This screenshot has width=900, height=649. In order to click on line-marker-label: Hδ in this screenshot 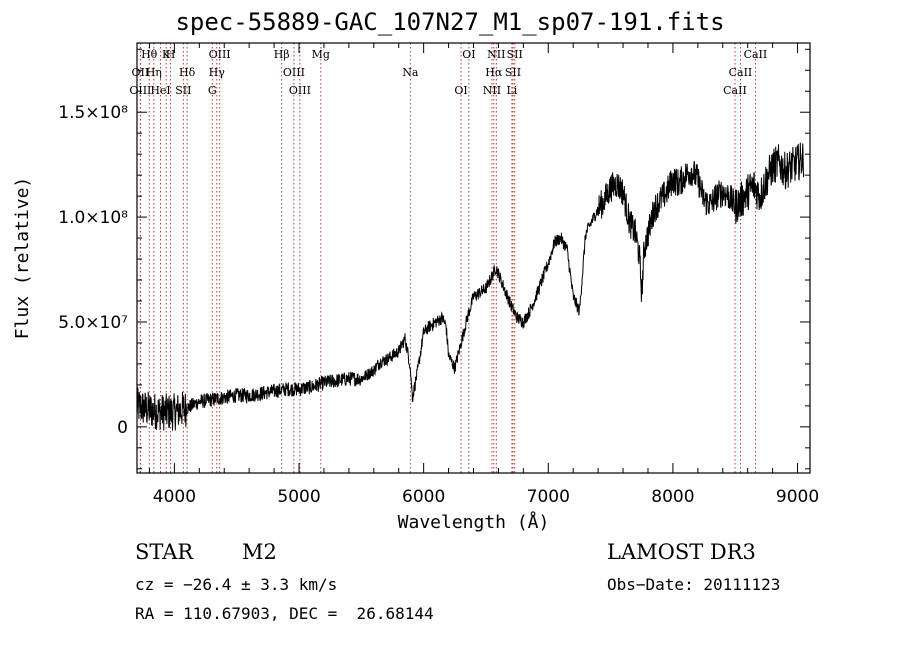, I will do `click(187, 72)`.